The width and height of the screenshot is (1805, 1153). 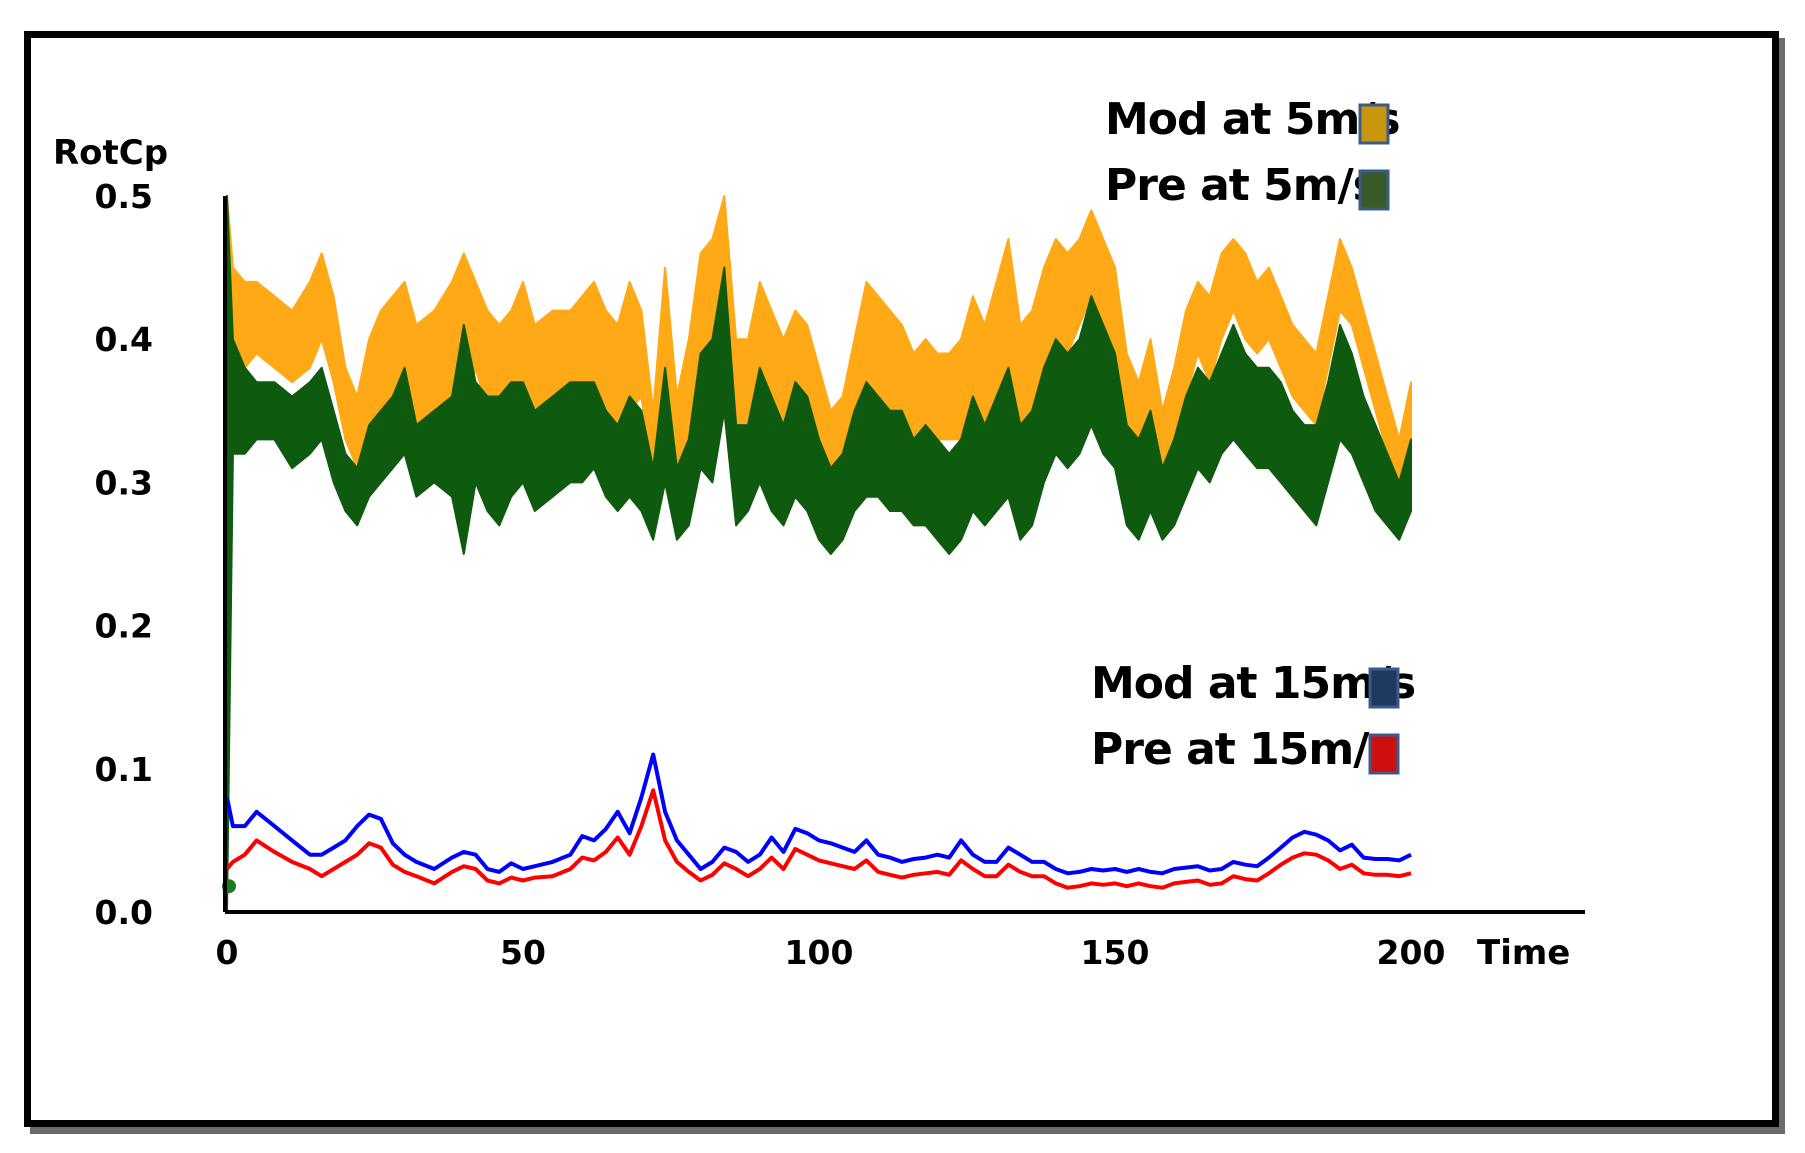 I want to click on y-tick-label: 0.2, so click(x=124, y=626).